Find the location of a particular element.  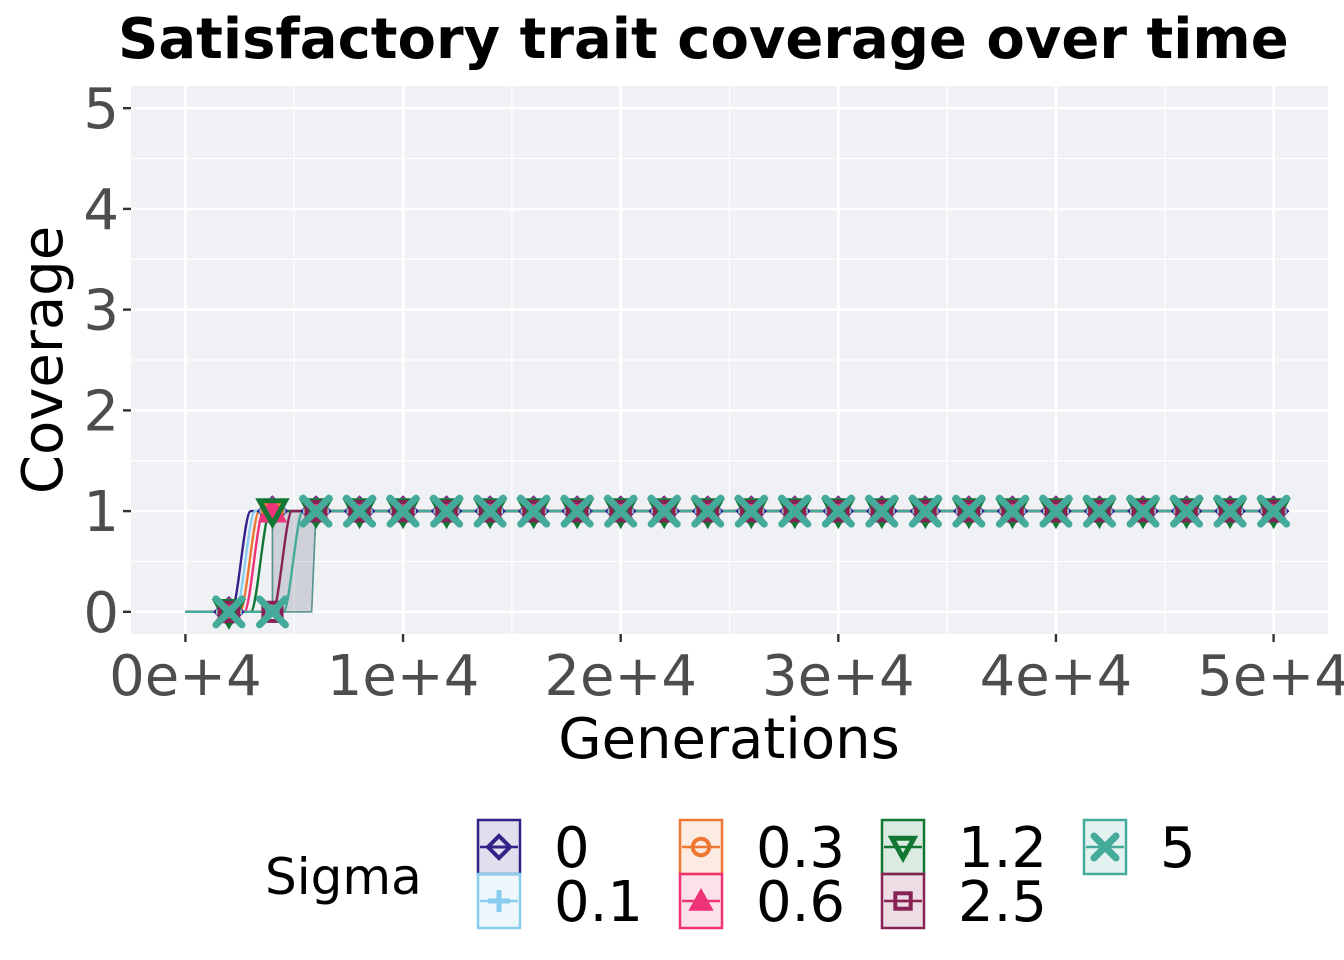

legend: Sigma 00.1 0.30.6 1.22.5 5 is located at coordinates (730, 875).